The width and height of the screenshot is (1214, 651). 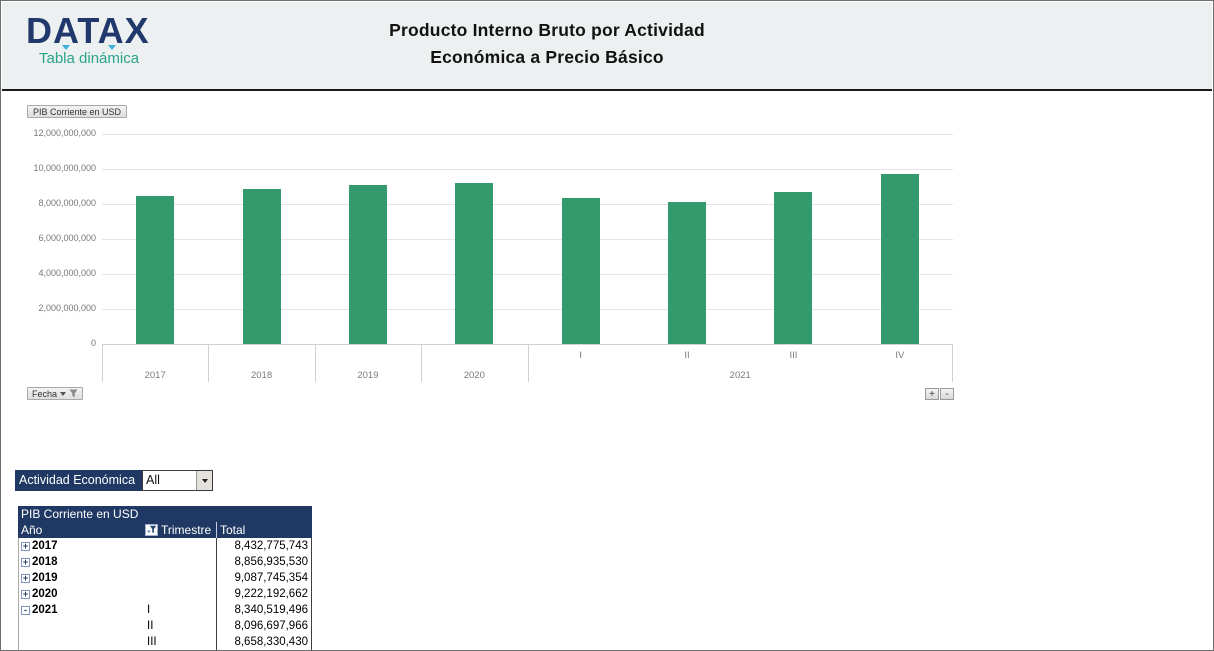 I want to click on pivot-quarter-cell: I, so click(x=149, y=610).